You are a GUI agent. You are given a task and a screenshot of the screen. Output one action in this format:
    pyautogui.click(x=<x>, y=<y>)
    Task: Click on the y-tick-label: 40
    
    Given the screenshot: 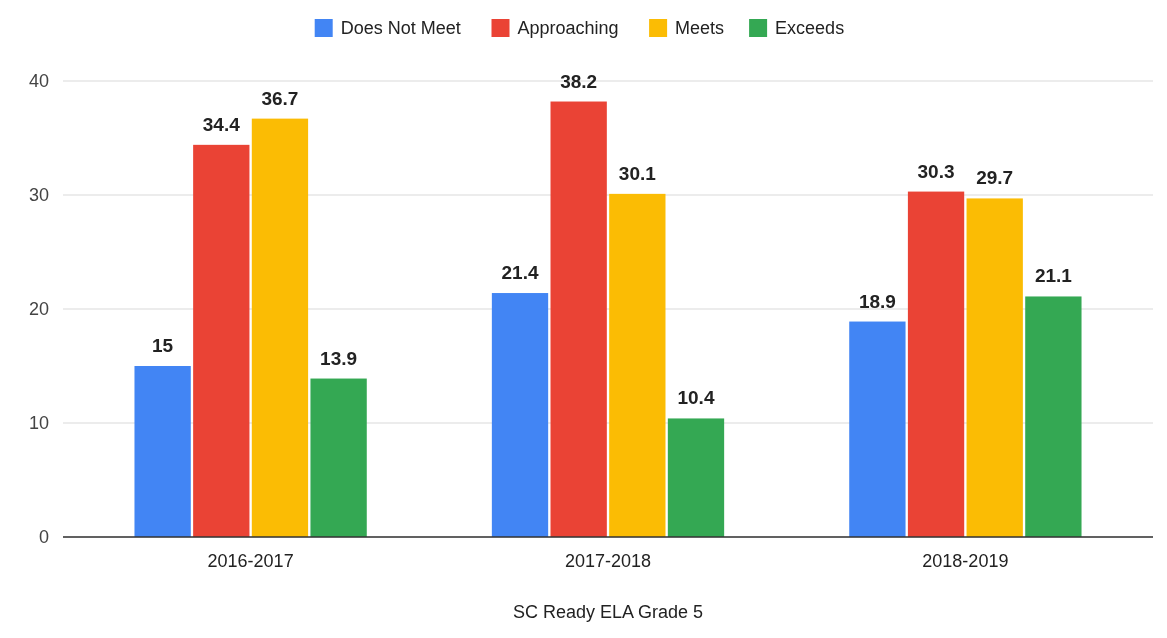 What is the action you would take?
    pyautogui.click(x=38, y=81)
    